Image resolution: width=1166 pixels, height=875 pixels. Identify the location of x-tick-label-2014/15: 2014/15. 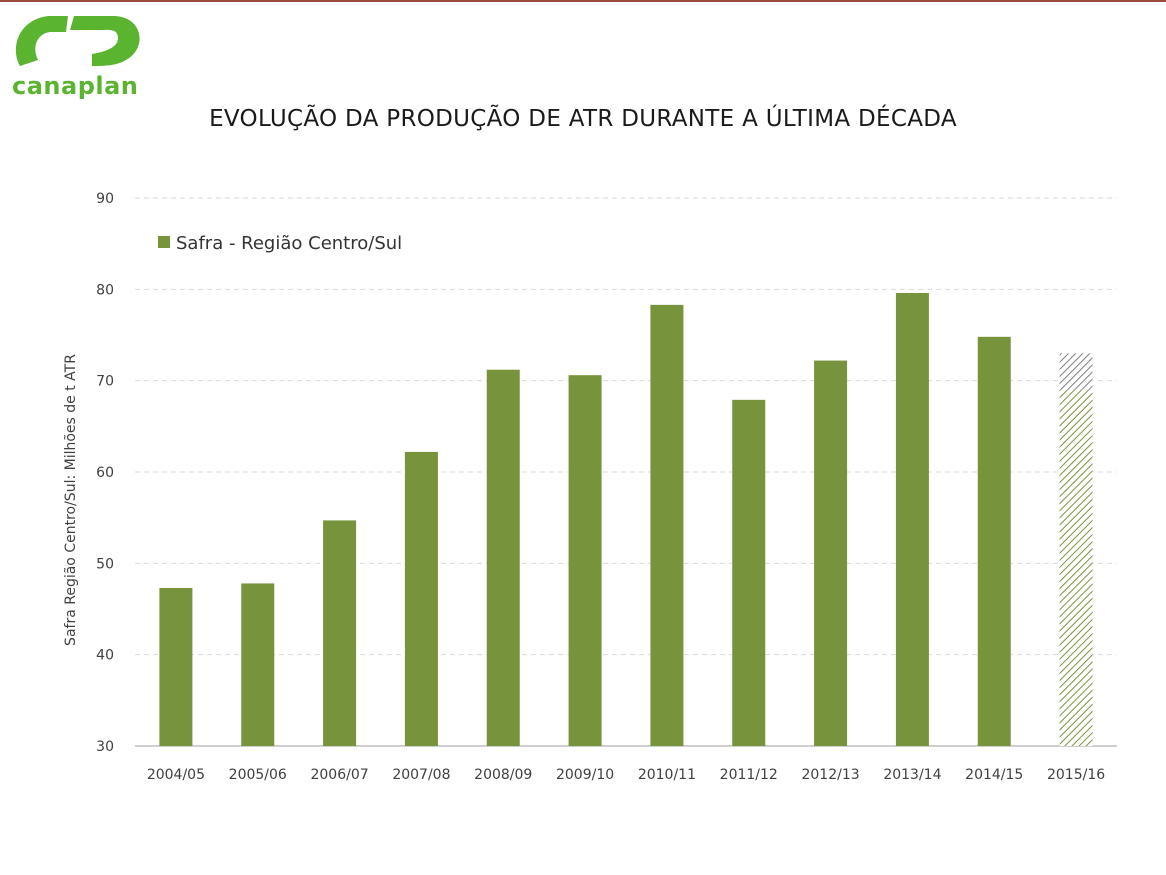
(994, 775).